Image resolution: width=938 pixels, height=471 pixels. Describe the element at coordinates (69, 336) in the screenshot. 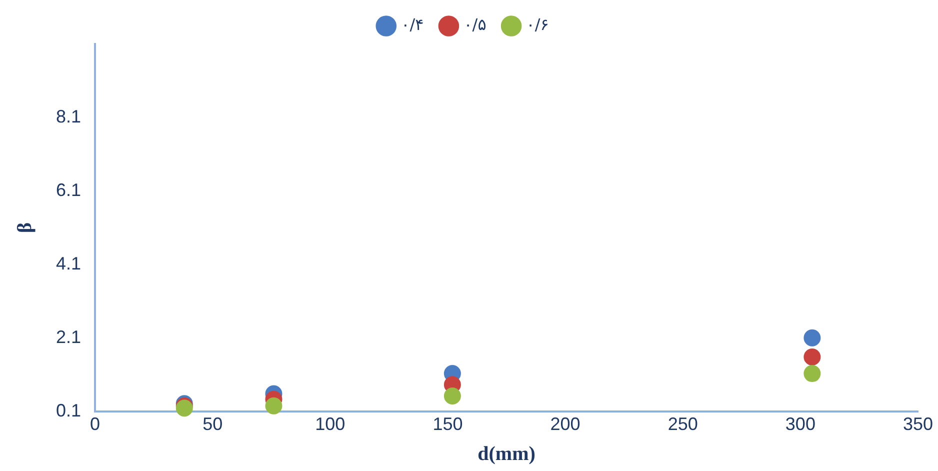

I see `y-tick-label: 2.1` at that location.